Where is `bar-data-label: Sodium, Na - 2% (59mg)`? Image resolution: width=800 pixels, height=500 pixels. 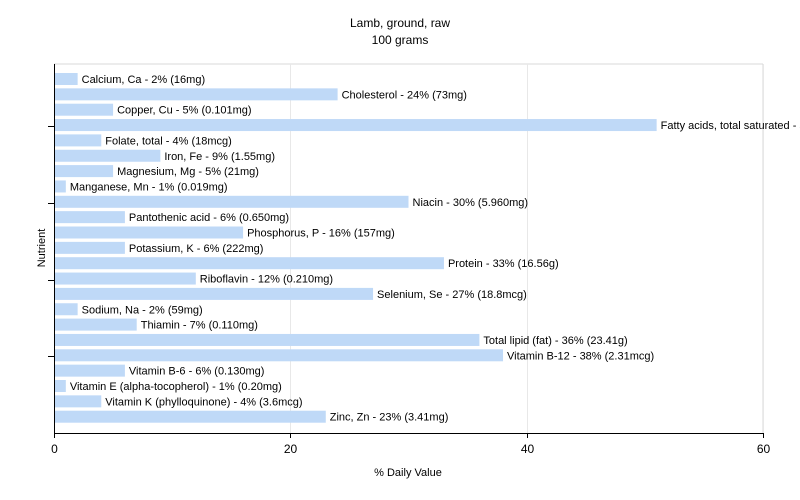
bar-data-label: Sodium, Na - 2% (59mg) is located at coordinates (142, 310).